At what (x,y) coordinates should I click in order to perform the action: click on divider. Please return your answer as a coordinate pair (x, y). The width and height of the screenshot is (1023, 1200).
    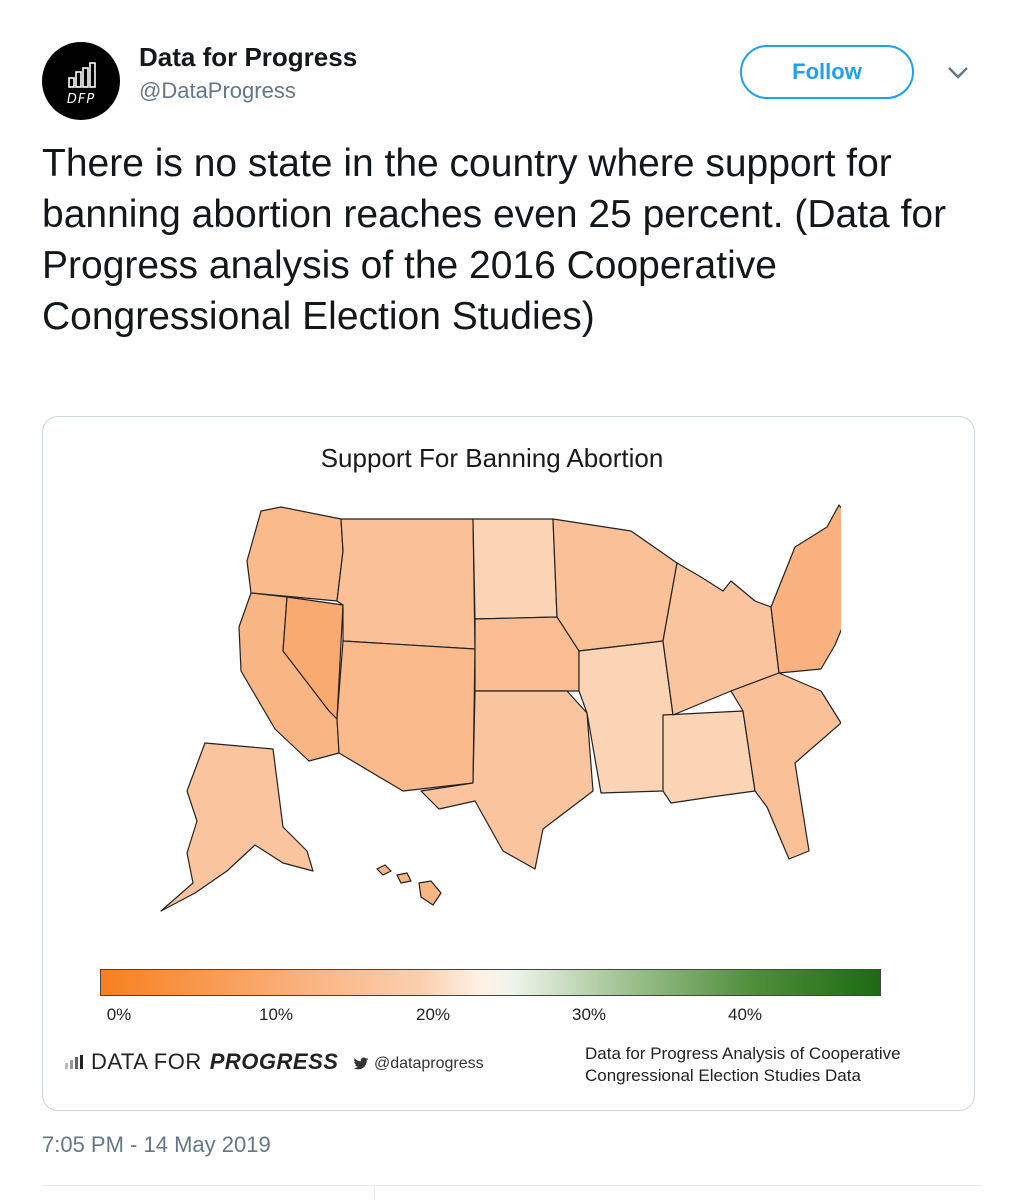
    Looking at the image, I should click on (512, 1185).